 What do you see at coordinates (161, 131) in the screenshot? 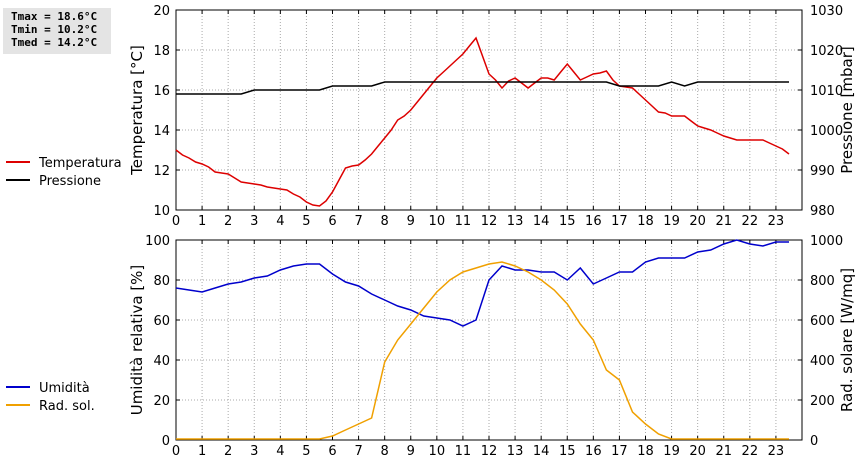
I see `y-tick-label: 14` at bounding box center [161, 131].